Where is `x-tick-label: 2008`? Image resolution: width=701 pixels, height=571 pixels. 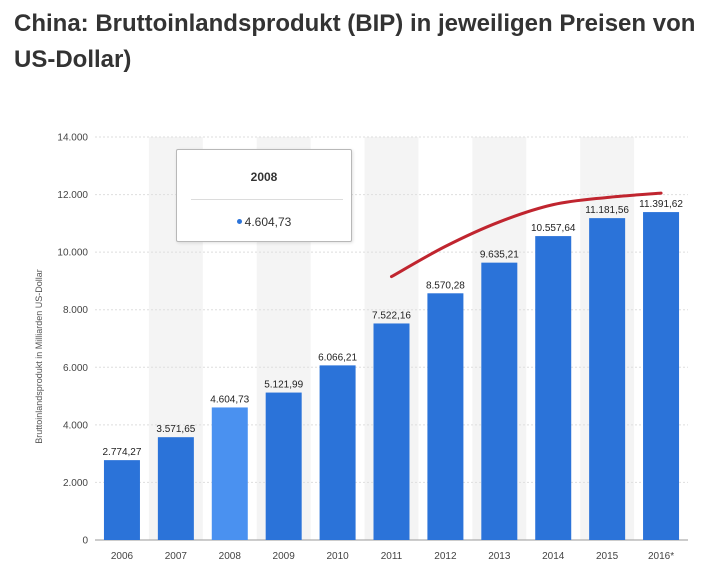 x-tick-label: 2008 is located at coordinates (230, 556).